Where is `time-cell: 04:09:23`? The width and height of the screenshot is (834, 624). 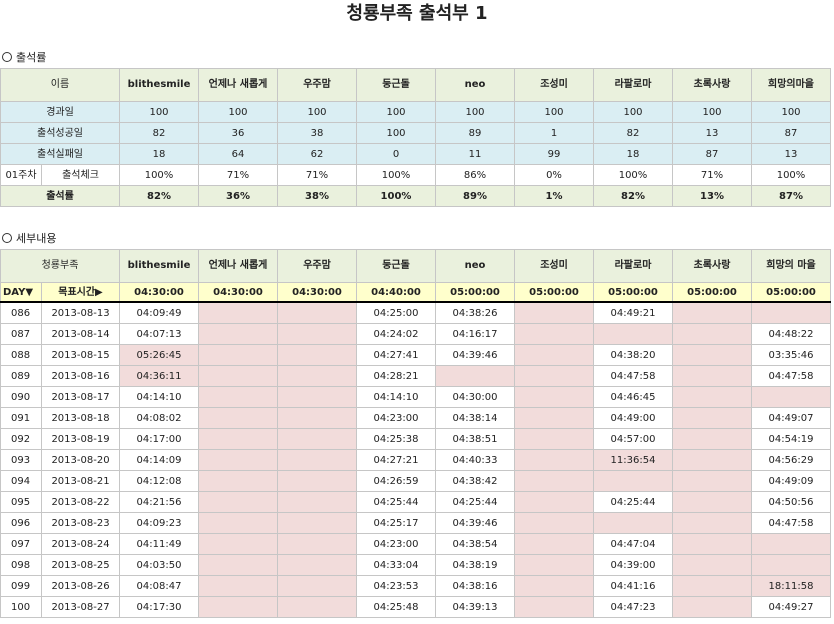
time-cell: 04:09:23 is located at coordinates (159, 523).